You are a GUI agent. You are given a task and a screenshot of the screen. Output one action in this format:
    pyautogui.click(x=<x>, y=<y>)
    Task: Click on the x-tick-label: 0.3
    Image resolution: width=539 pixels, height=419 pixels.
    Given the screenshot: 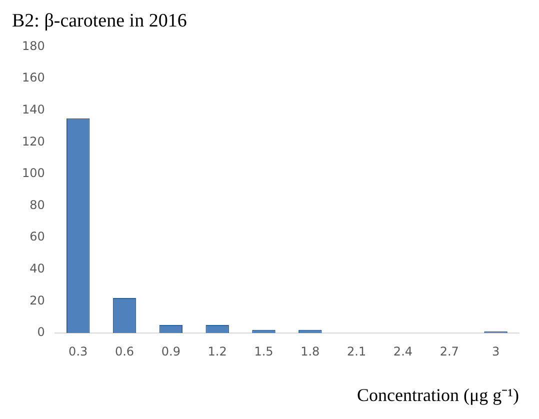 What is the action you would take?
    pyautogui.click(x=78, y=351)
    